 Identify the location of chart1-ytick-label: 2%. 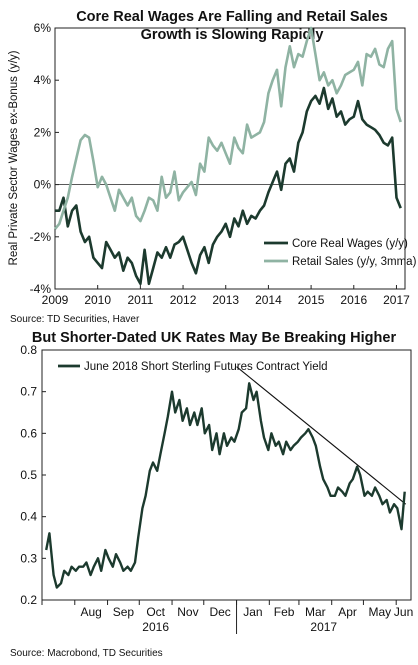
(43, 132).